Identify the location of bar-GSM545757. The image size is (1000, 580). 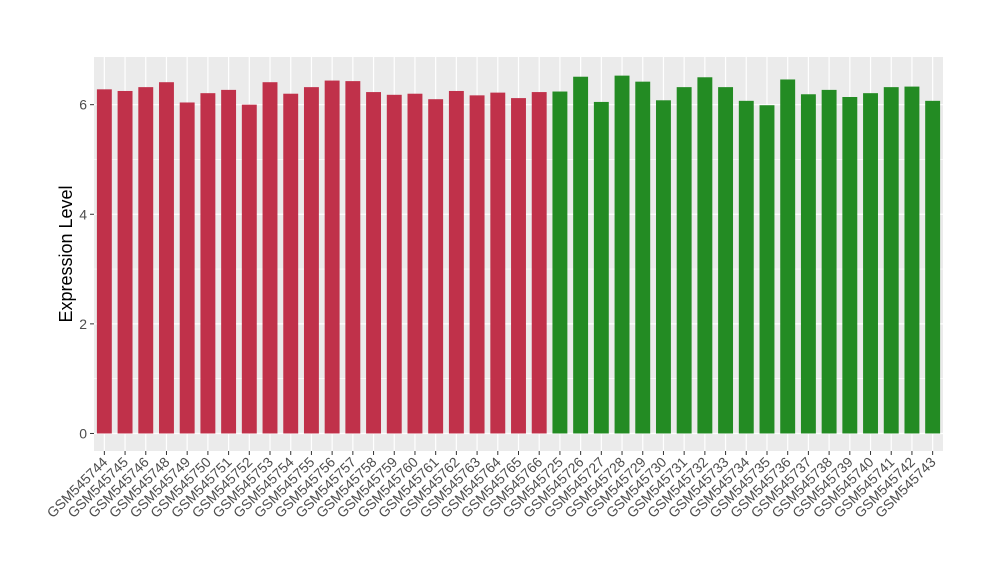
(353, 257).